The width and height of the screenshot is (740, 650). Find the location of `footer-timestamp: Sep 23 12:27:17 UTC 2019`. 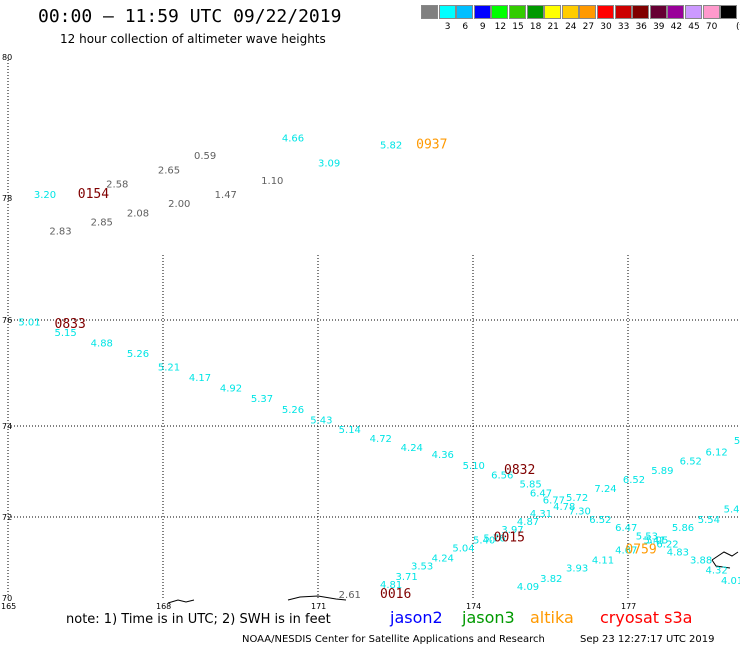

footer-timestamp: Sep 23 12:27:17 UTC 2019 is located at coordinates (647, 639).